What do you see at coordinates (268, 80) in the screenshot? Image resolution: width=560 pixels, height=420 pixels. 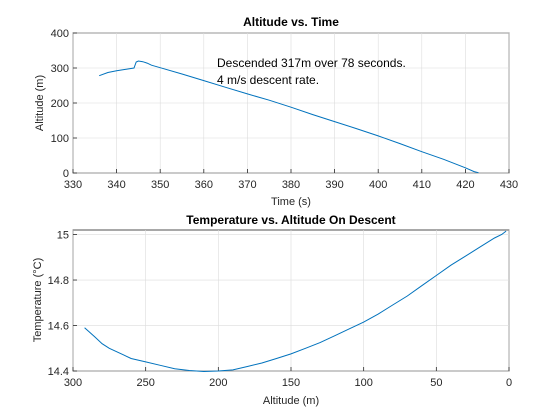 I see `annotation-line-2: 4 m/s descent rate.` at bounding box center [268, 80].